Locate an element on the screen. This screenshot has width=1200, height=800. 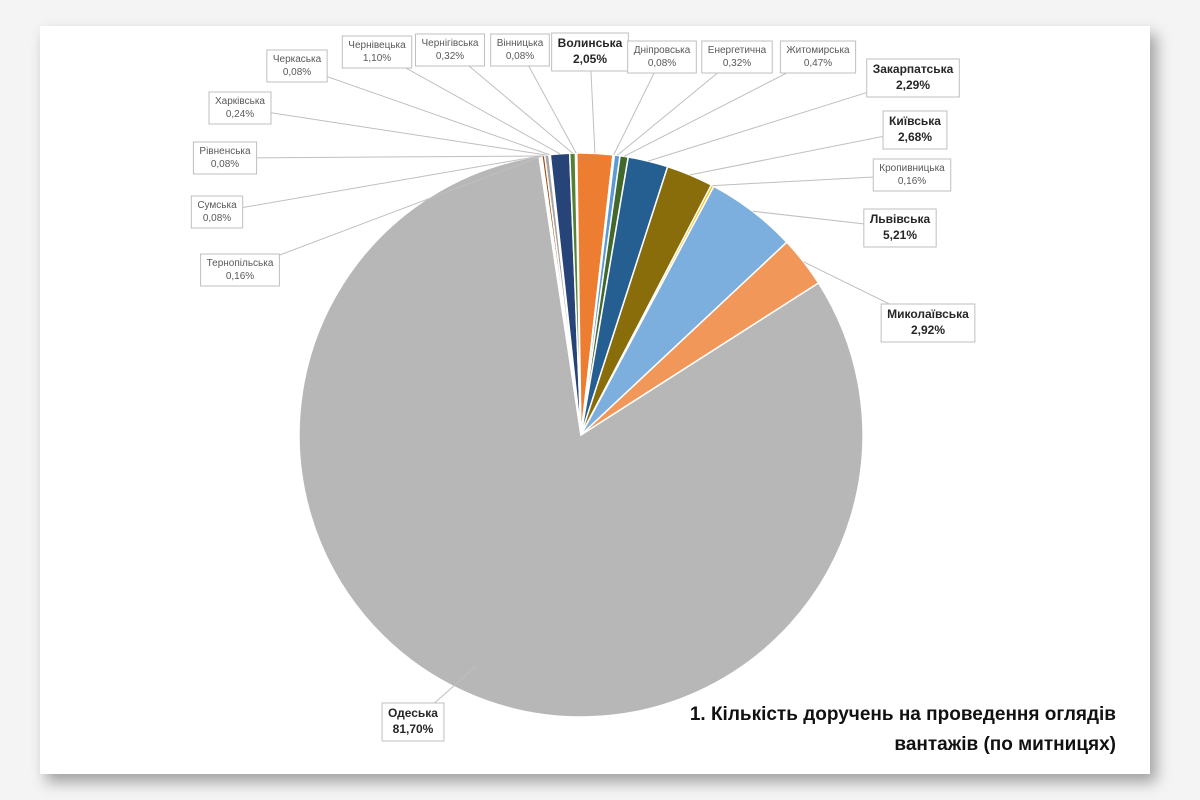
label-value: 5,21% is located at coordinates (900, 235).